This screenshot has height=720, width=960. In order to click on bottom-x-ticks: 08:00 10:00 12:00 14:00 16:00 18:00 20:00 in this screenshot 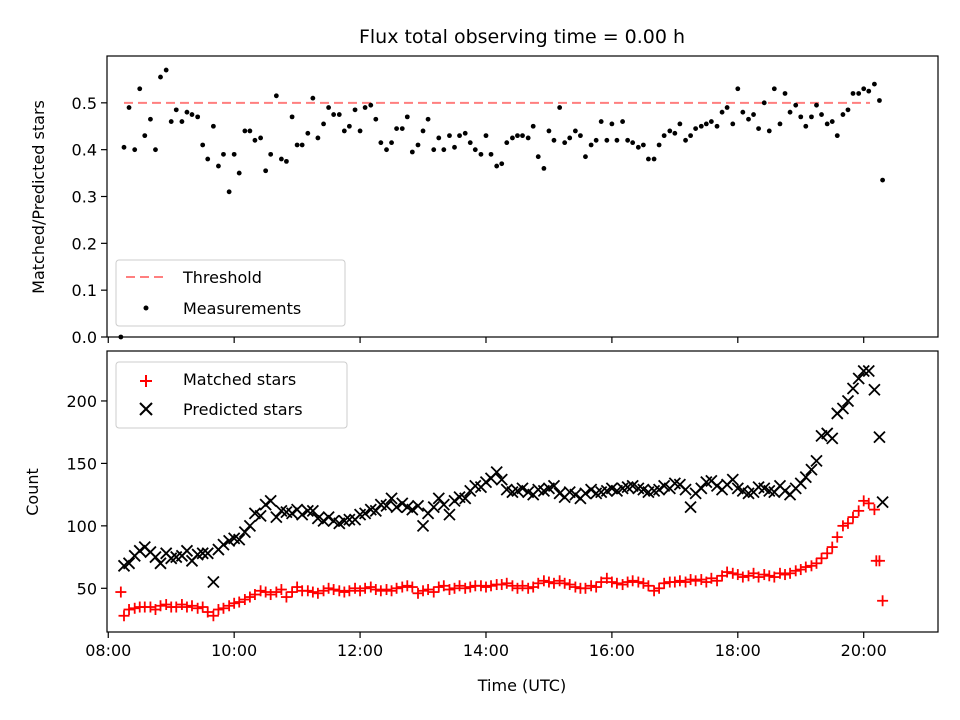, I will do `click(486, 646)`.